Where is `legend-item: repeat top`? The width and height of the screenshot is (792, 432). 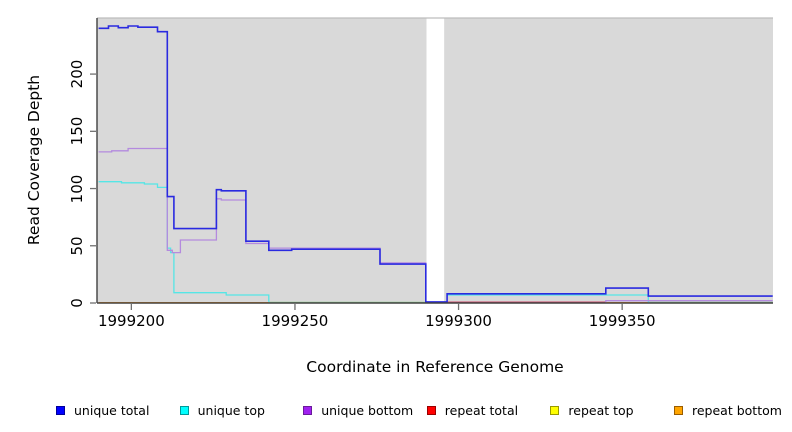 legend-item: repeat top is located at coordinates (592, 410).